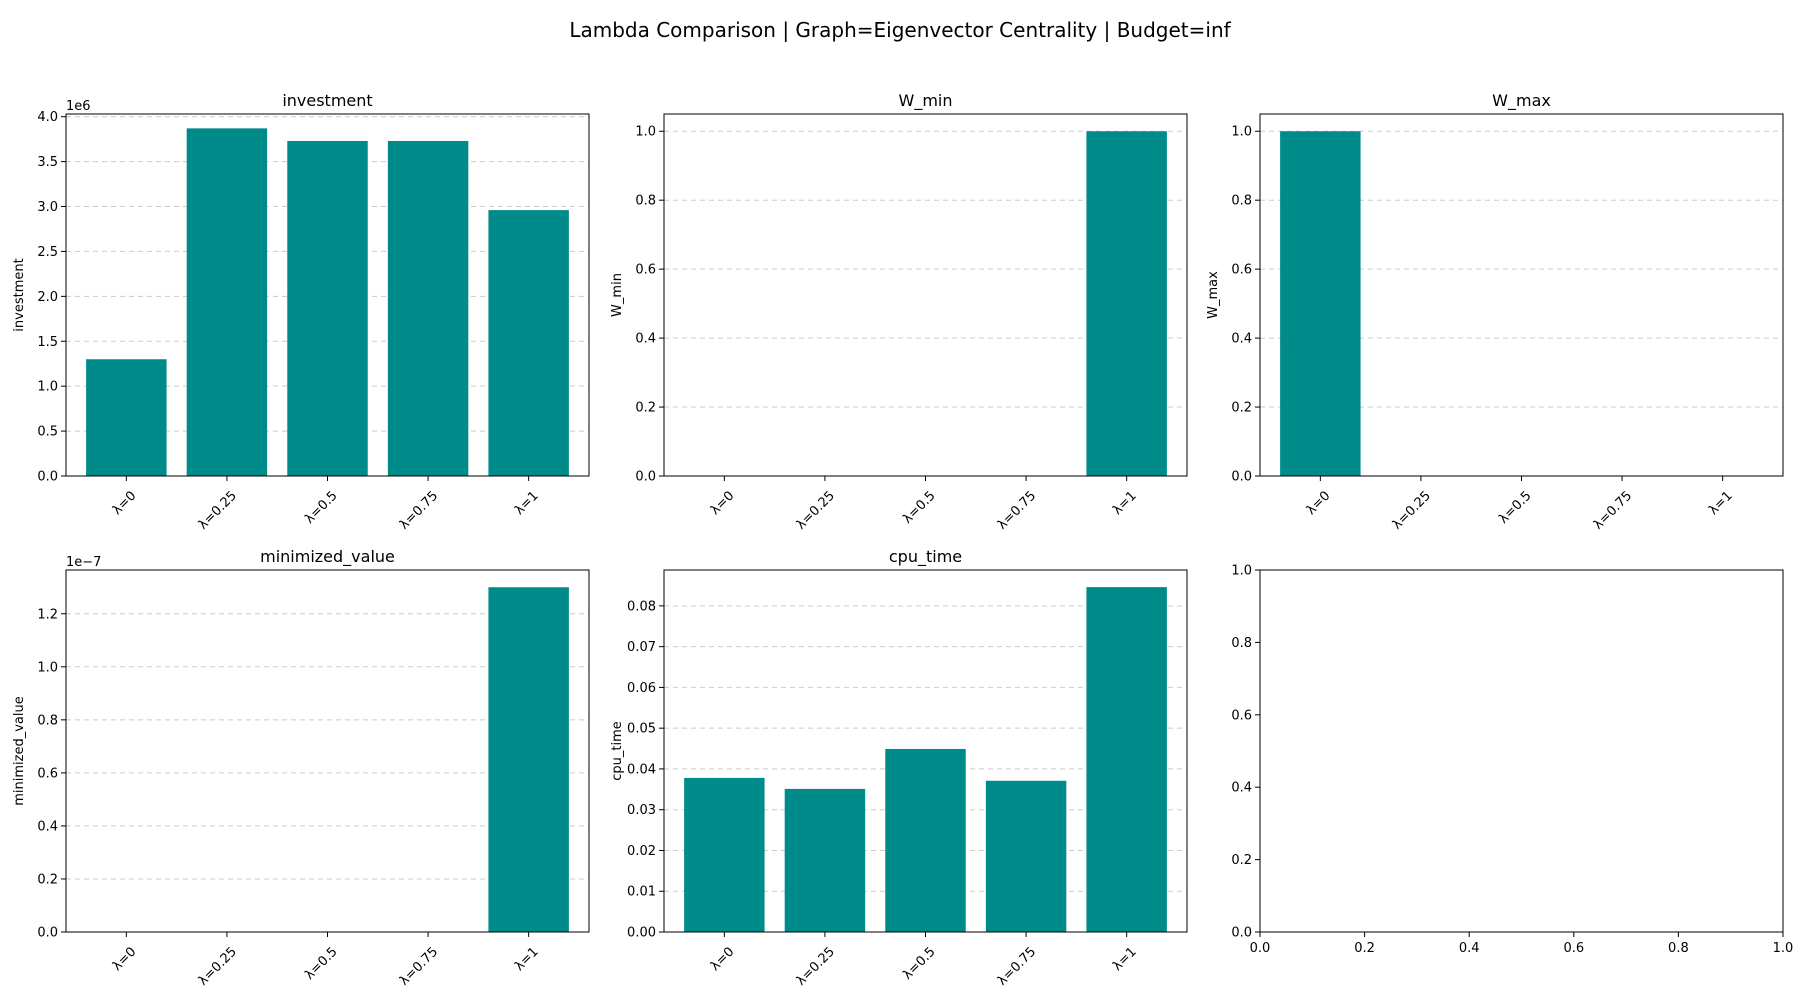 The width and height of the screenshot is (1800, 1000). I want to click on subplot-title: W_max, so click(1521, 101).